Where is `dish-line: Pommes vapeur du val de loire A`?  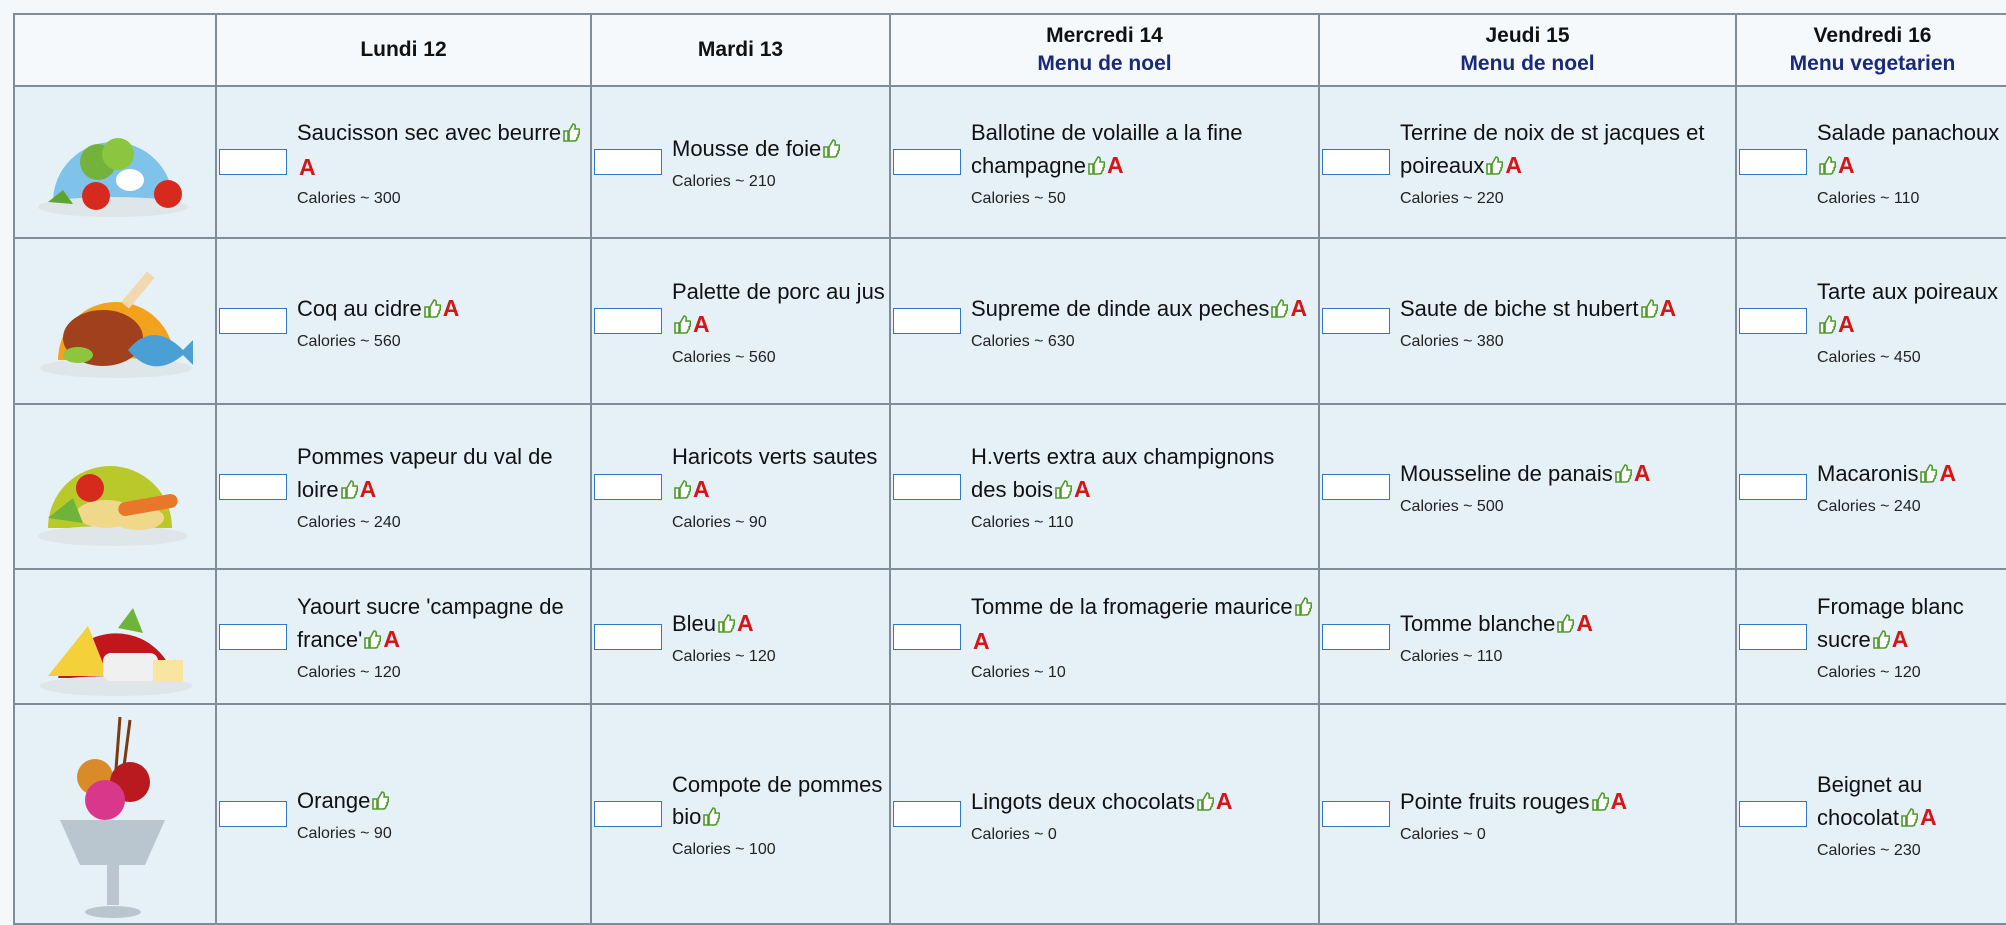
dish-line: Pommes vapeur du val de loire A is located at coordinates (441, 474).